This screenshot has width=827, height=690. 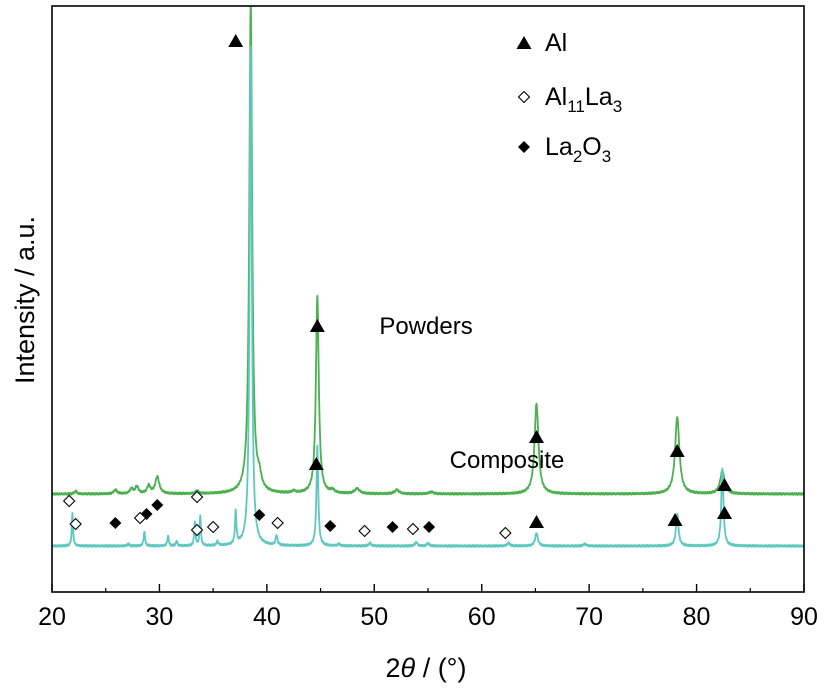 What do you see at coordinates (804, 617) in the screenshot?
I see `x-tick-label: 90` at bounding box center [804, 617].